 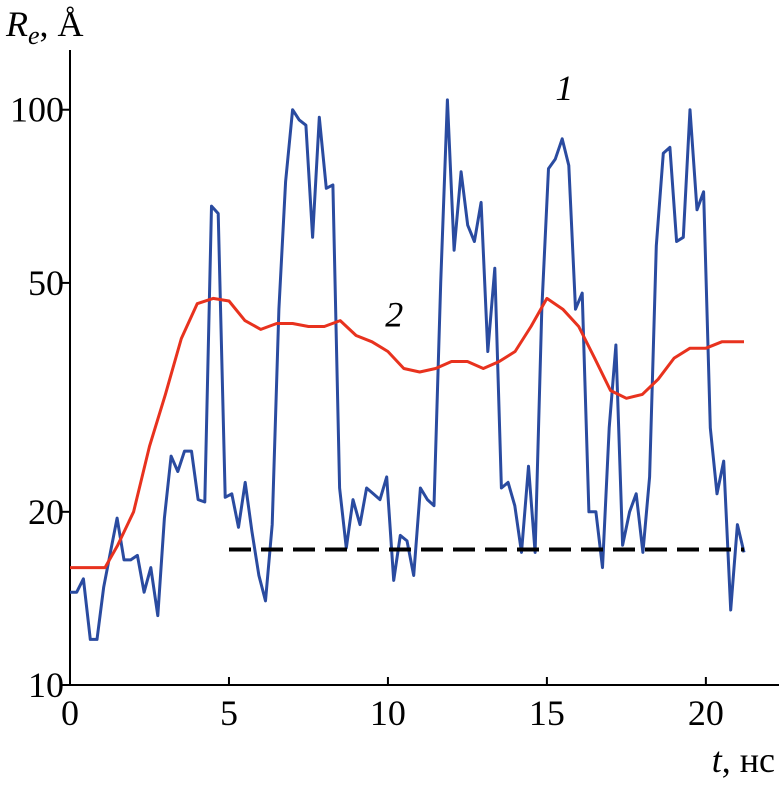 What do you see at coordinates (706, 713) in the screenshot?
I see `x-tick-label: 20` at bounding box center [706, 713].